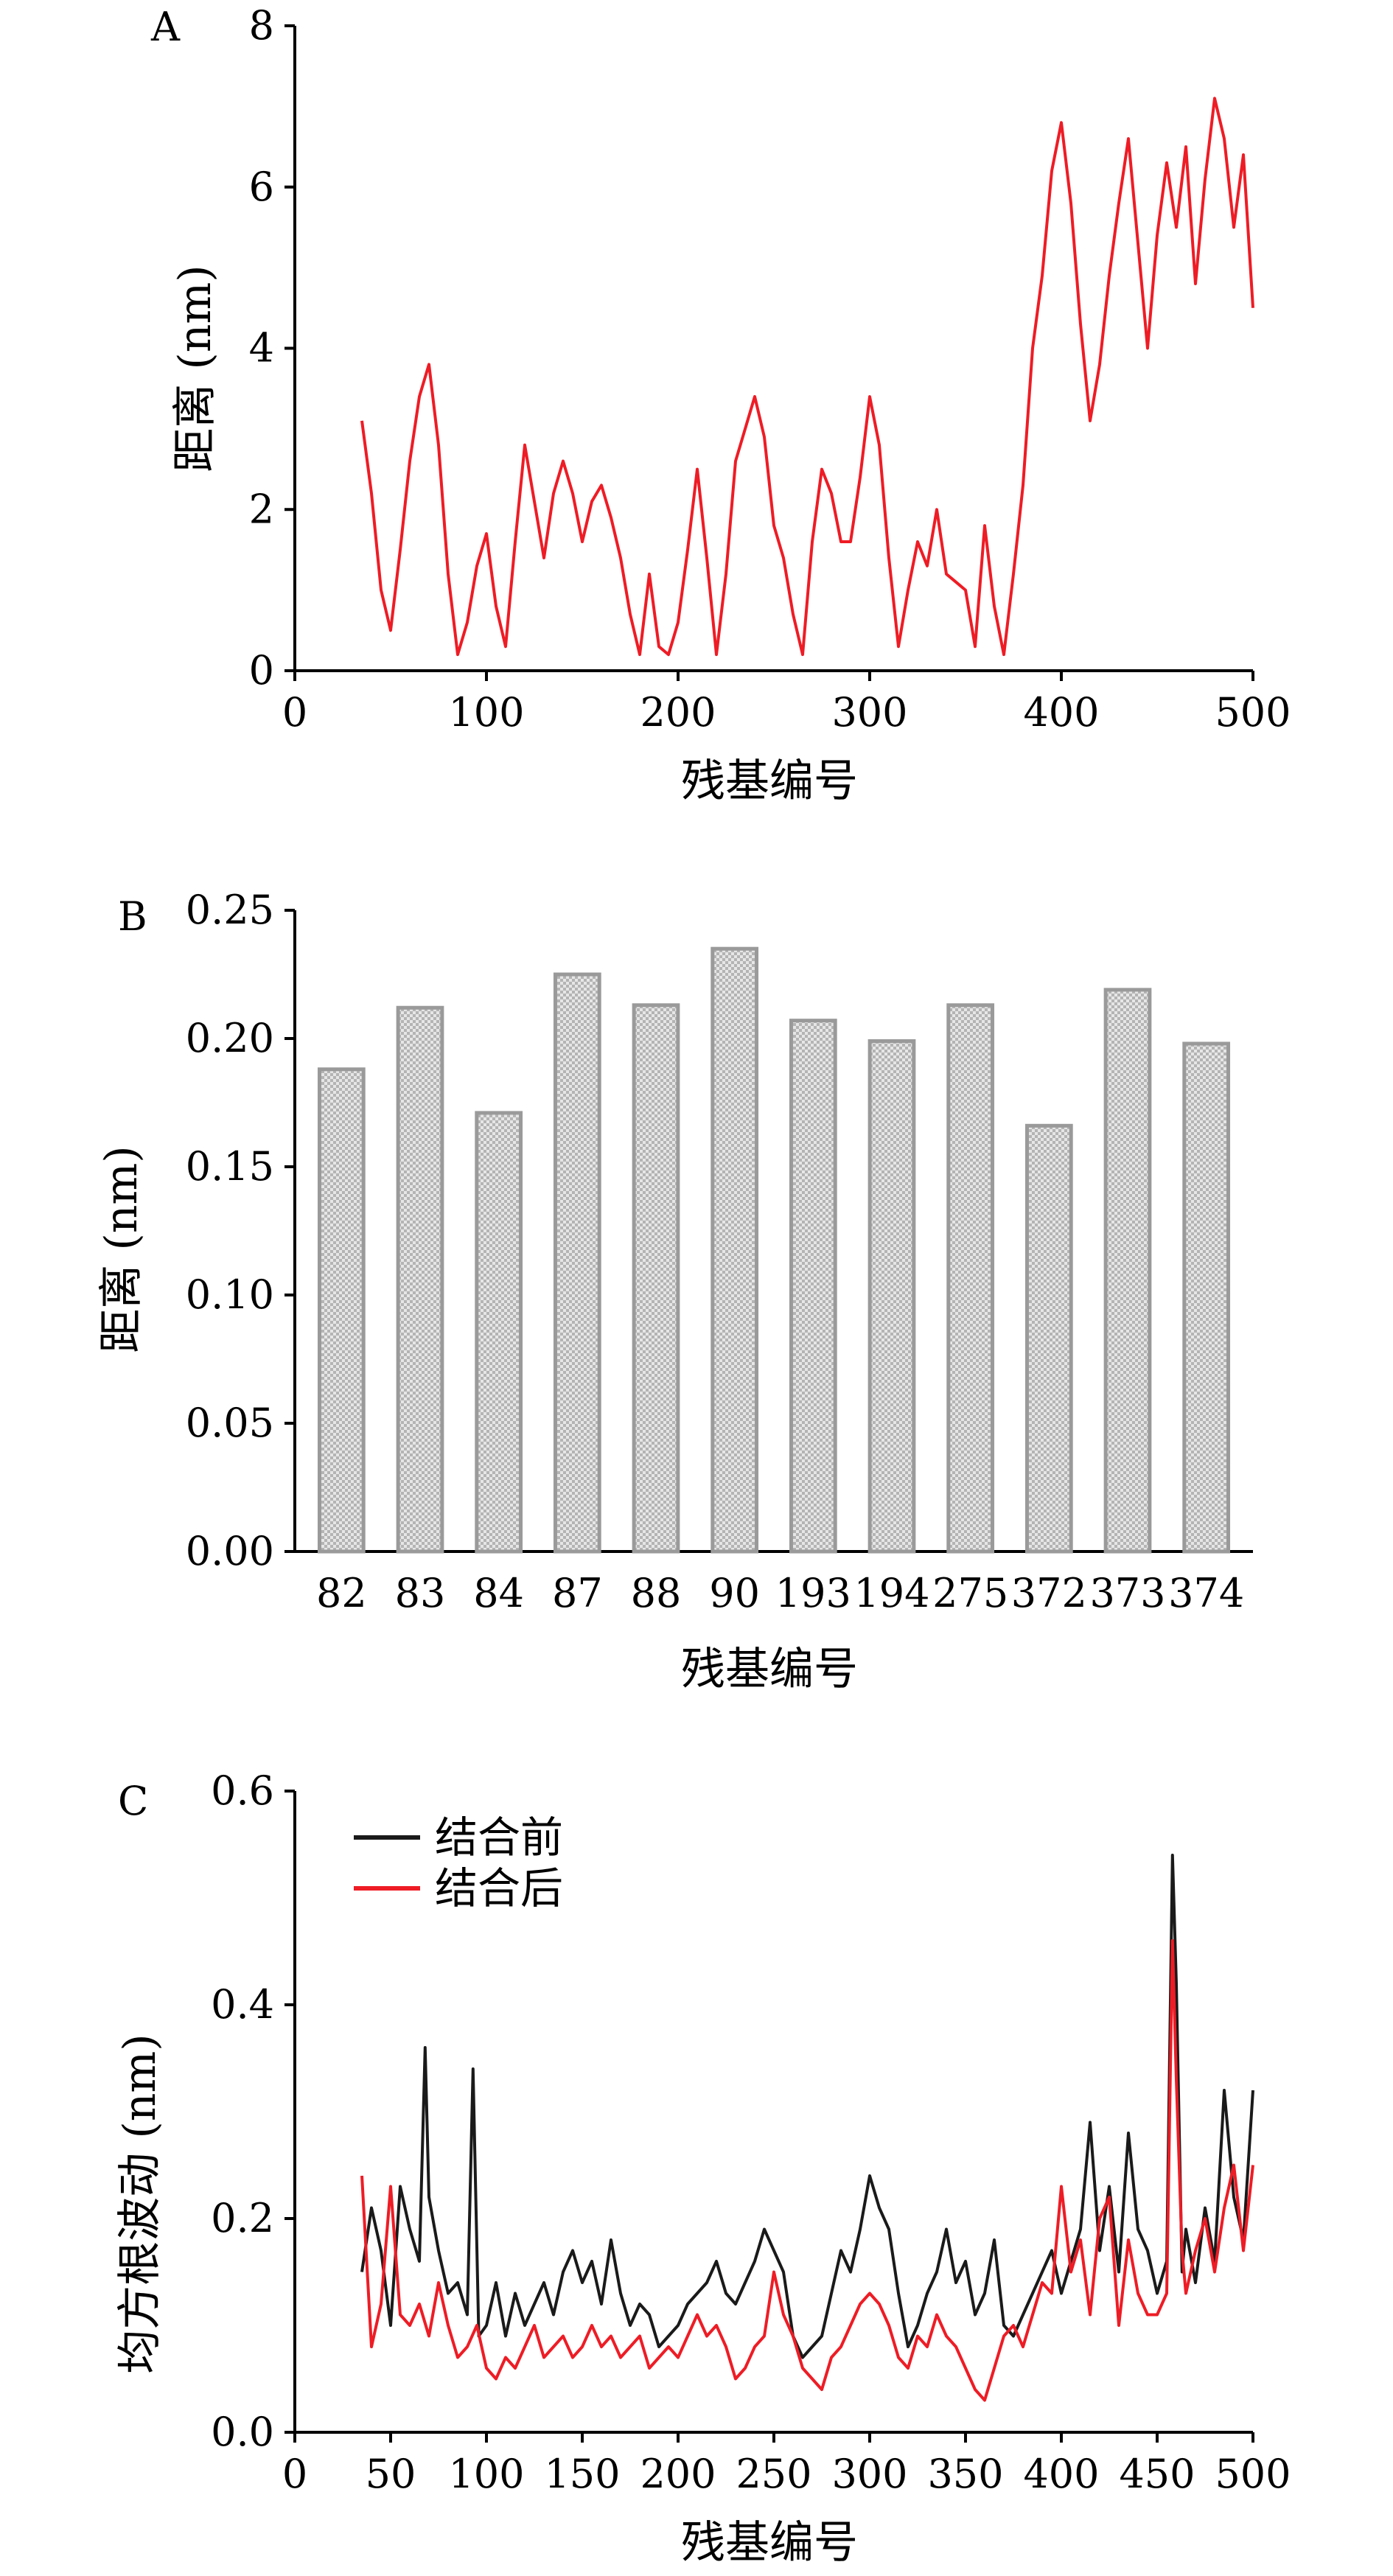 Image resolution: width=1393 pixels, height=2576 pixels. I want to click on panel-a-label: A, so click(165, 27).